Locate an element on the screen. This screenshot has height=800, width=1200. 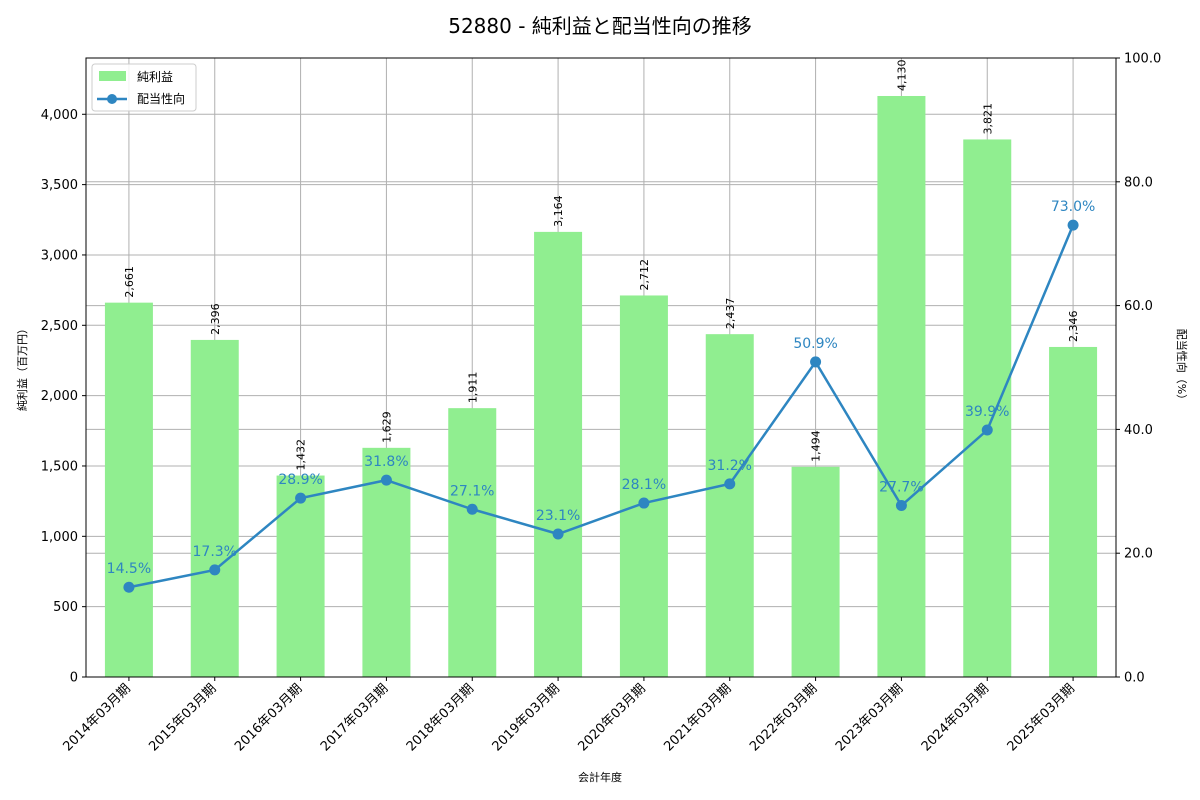
y-tick-right: 0.0 is located at coordinates (1134, 678).